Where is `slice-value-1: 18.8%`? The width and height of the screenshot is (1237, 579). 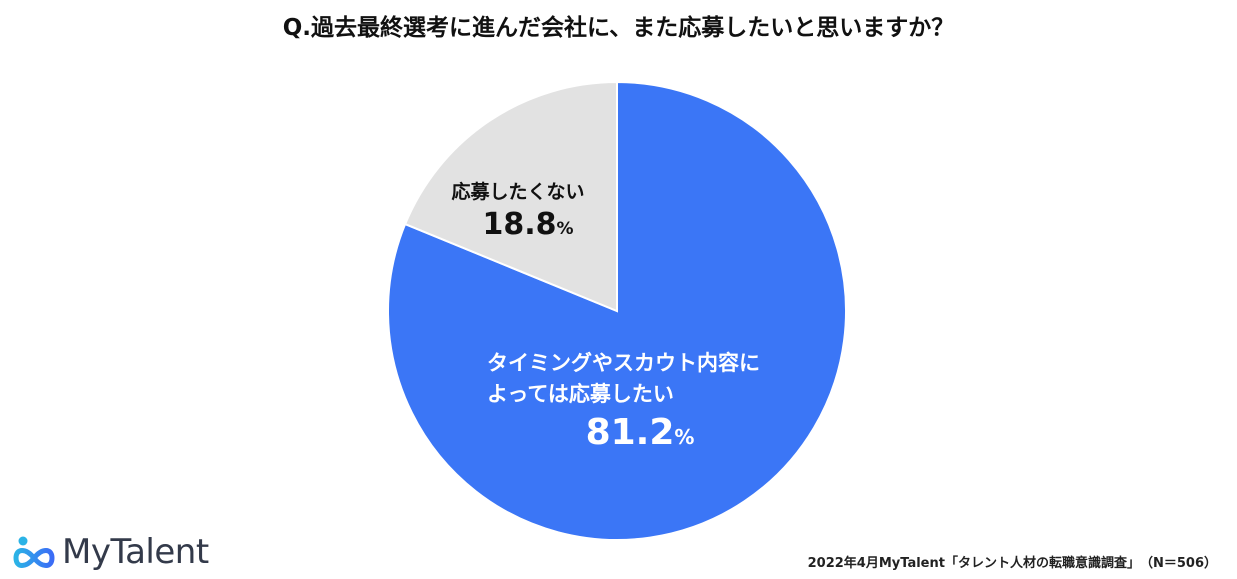 slice-value-1: 18.8% is located at coordinates (527, 224).